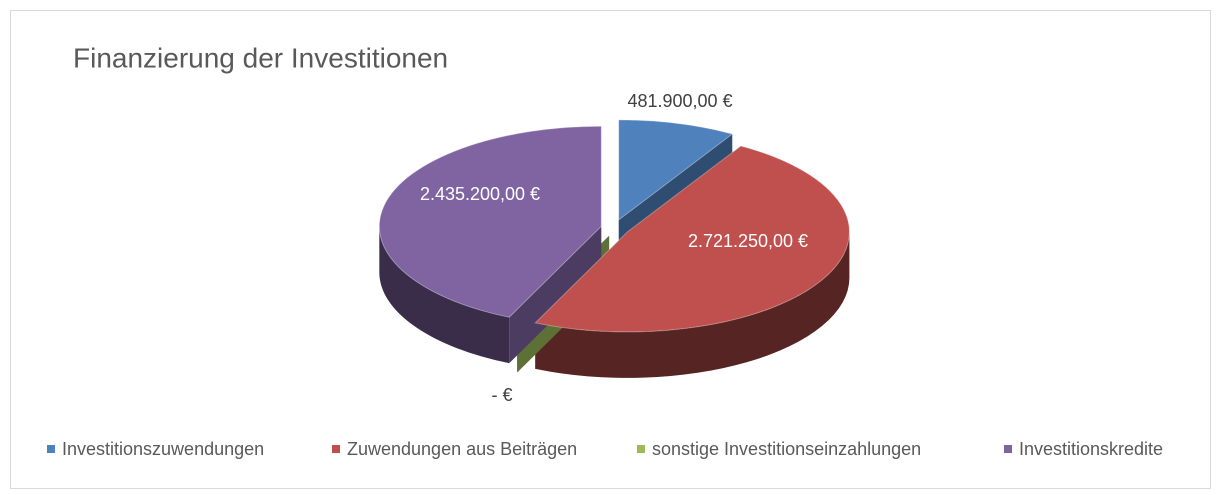 The width and height of the screenshot is (1219, 495). I want to click on legend-label: Investitionszuwendungen, so click(163, 449).